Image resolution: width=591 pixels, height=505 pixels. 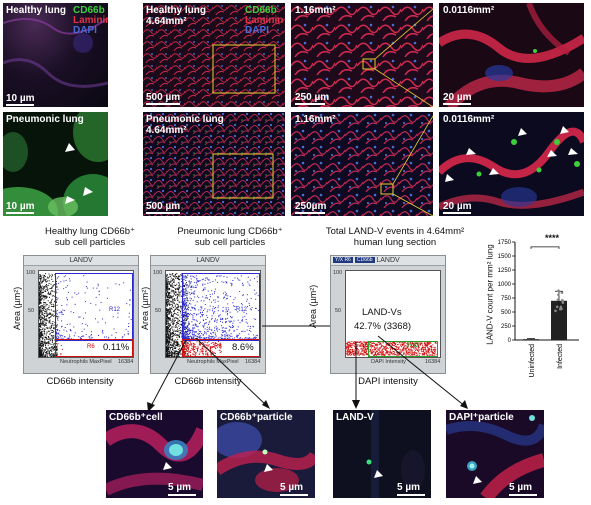 I want to click on flow3-x-axis-name: DAPI Intensity, so click(x=388, y=362).